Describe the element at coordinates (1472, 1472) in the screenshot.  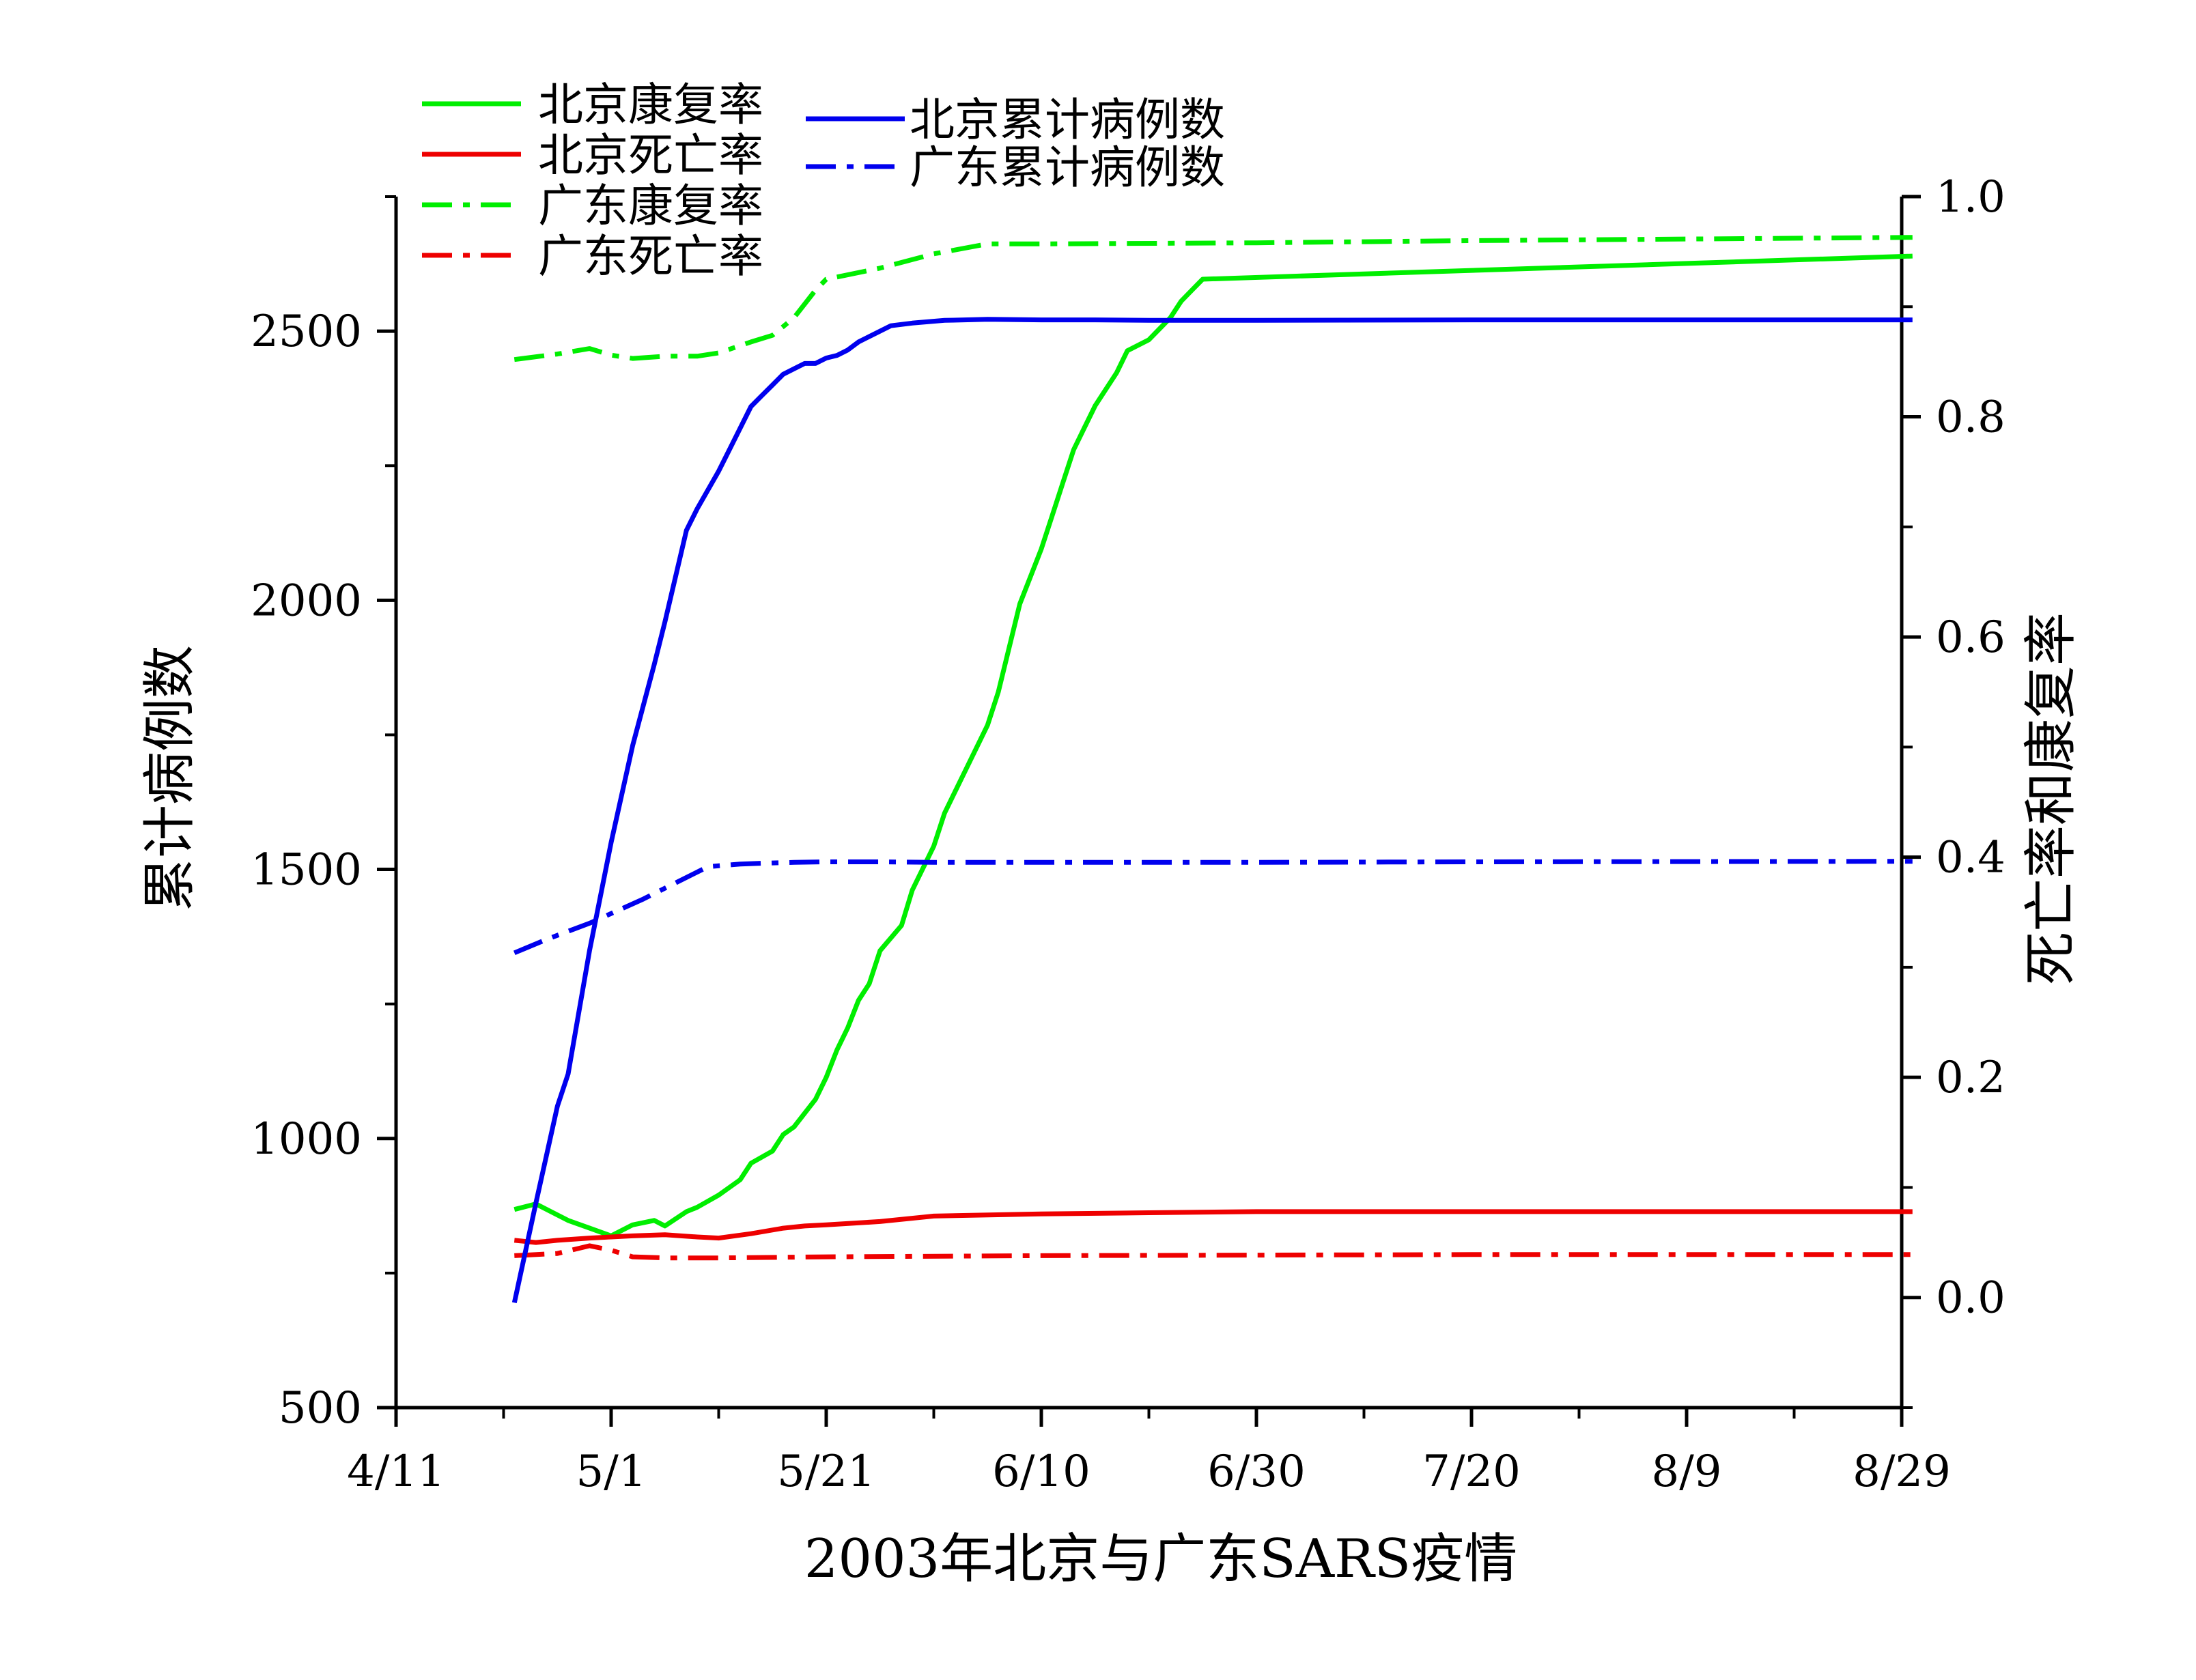
I see `x-tick-label: 7/20` at that location.